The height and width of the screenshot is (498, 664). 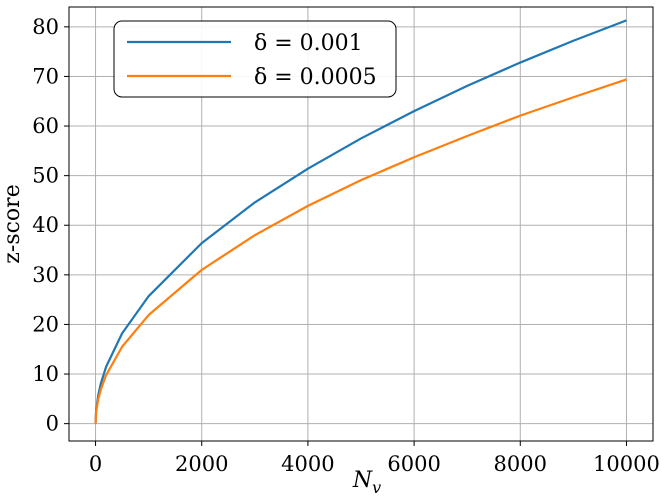 I want to click on x-tick-label: 8000, so click(x=520, y=464).